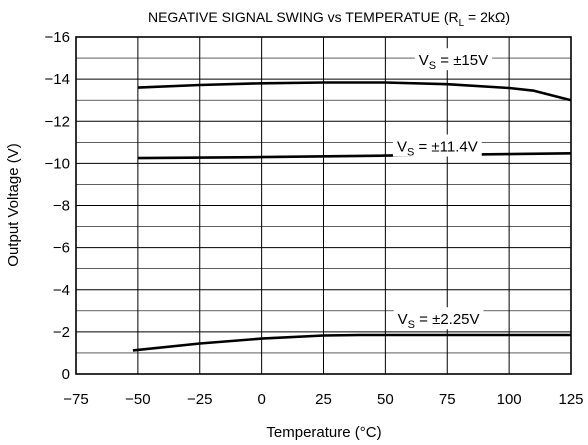  I want to click on y-tick-label: −14, so click(57, 79).